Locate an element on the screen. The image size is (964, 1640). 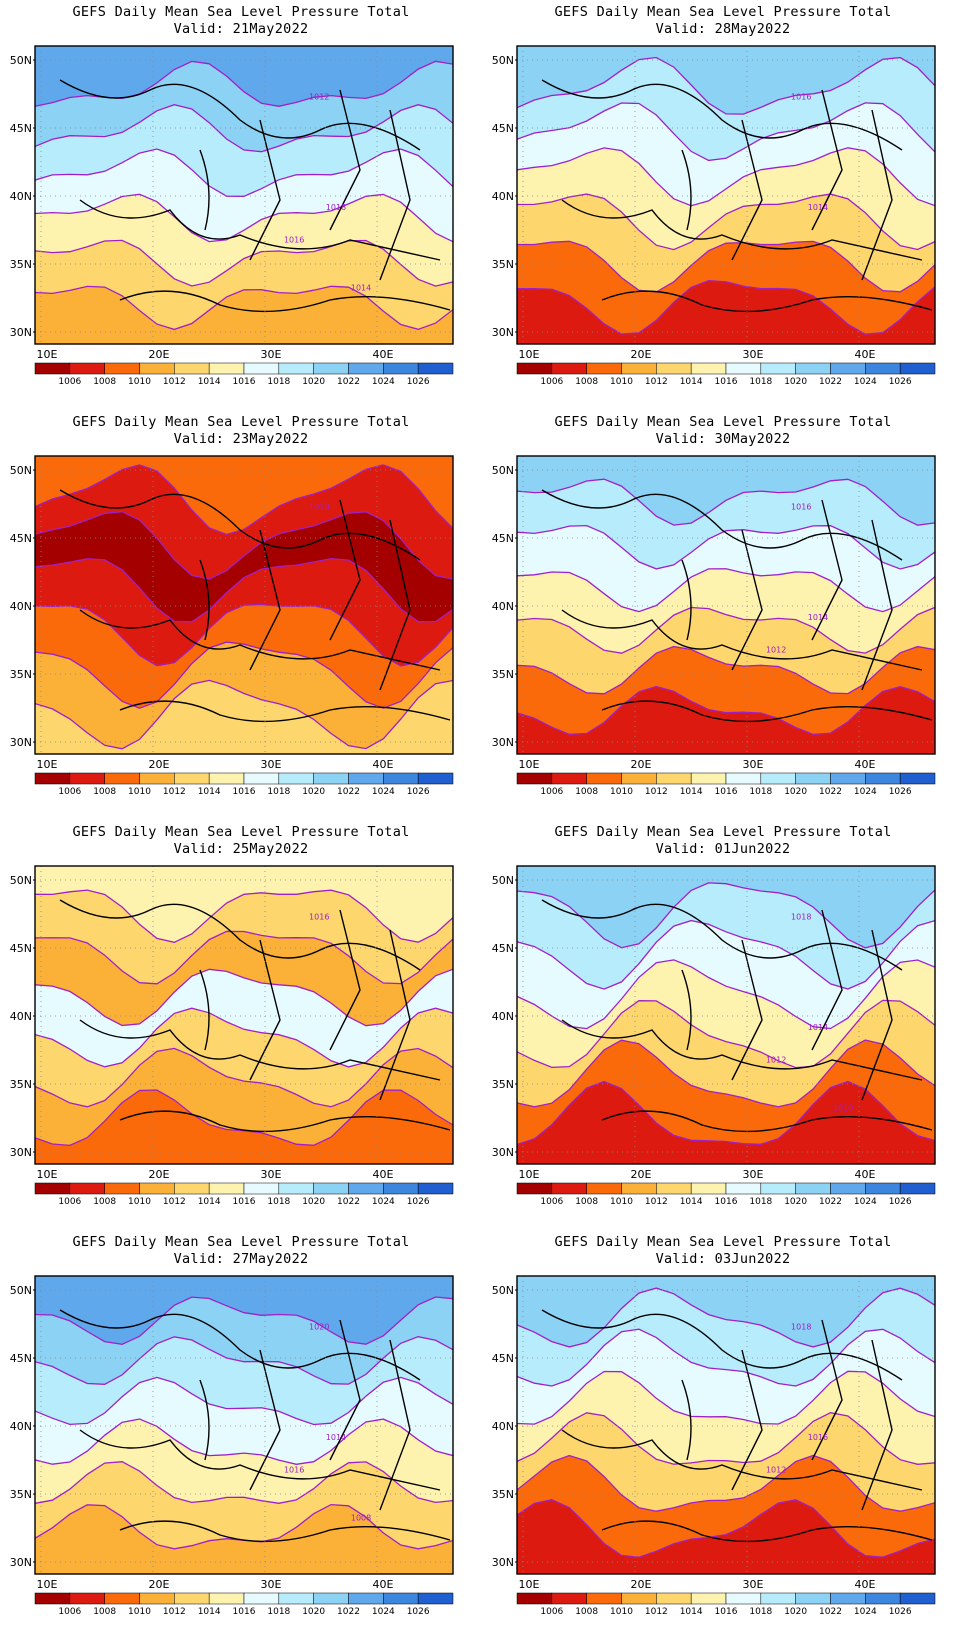
colorbar-label: 1012 is located at coordinates (174, 382).